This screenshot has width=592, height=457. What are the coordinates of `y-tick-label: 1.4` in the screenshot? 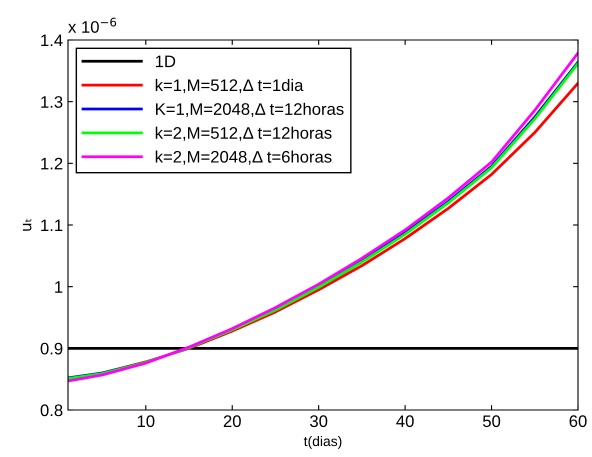 It's located at (52, 40).